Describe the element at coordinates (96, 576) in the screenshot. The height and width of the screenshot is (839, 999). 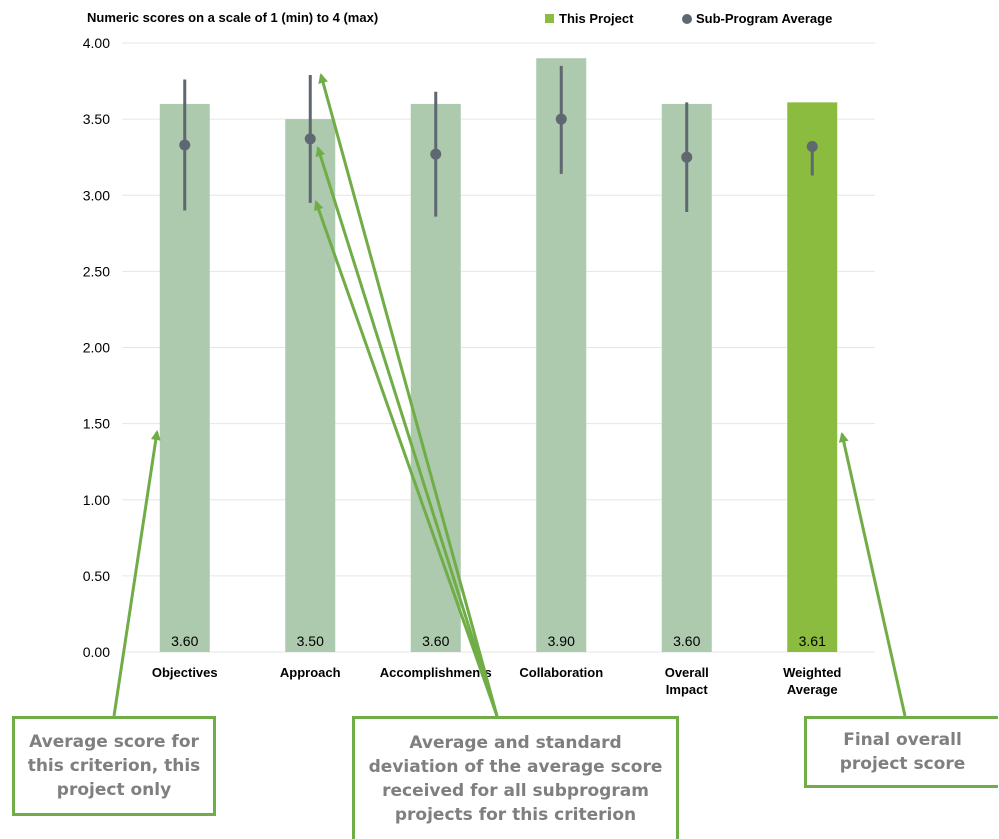
I see `y-tick-label: 0.50` at that location.